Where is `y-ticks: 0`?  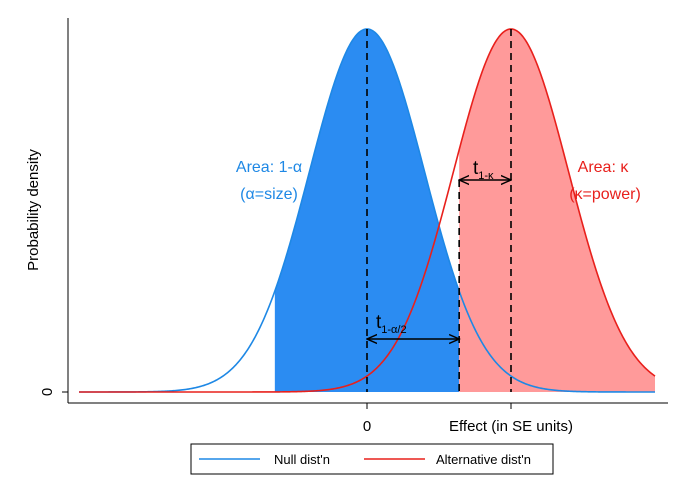
y-ticks: 0 is located at coordinates (53, 392).